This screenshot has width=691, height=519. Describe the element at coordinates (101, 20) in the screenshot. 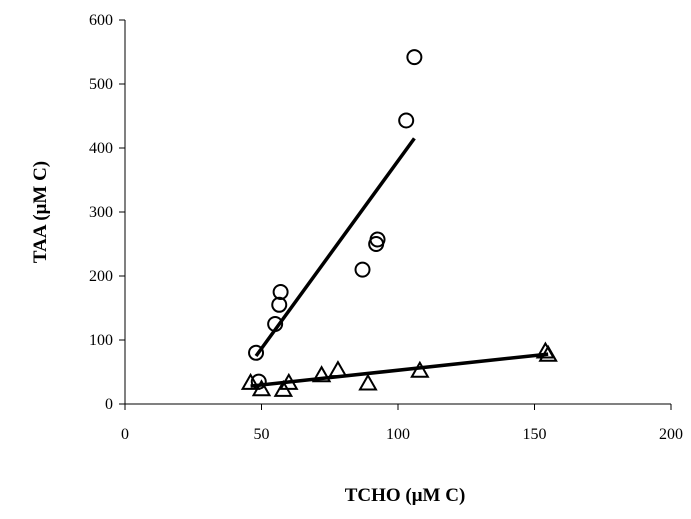

I see `y-tick-label: 600` at that location.